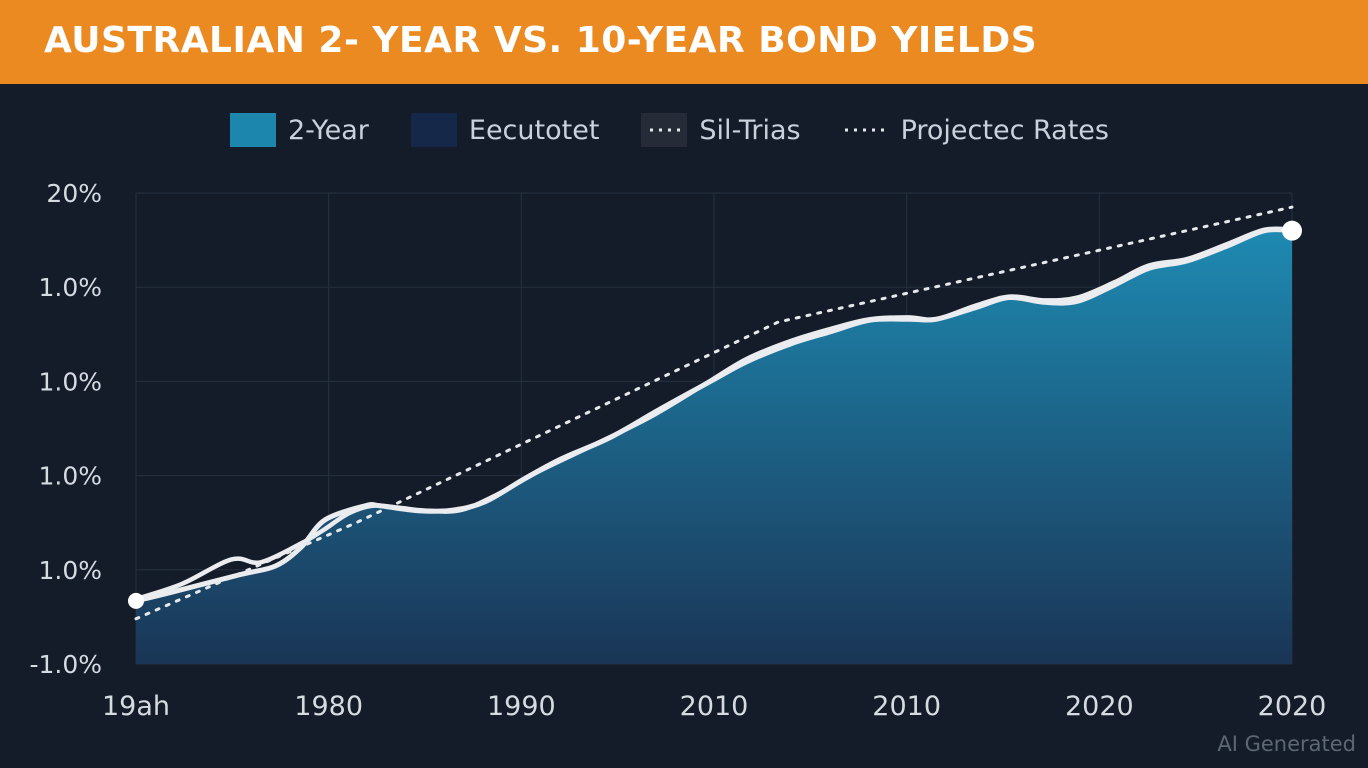 The width and height of the screenshot is (1368, 768). Describe the element at coordinates (866, 130) in the screenshot. I see `legend-swatch-projectec-rates` at that location.